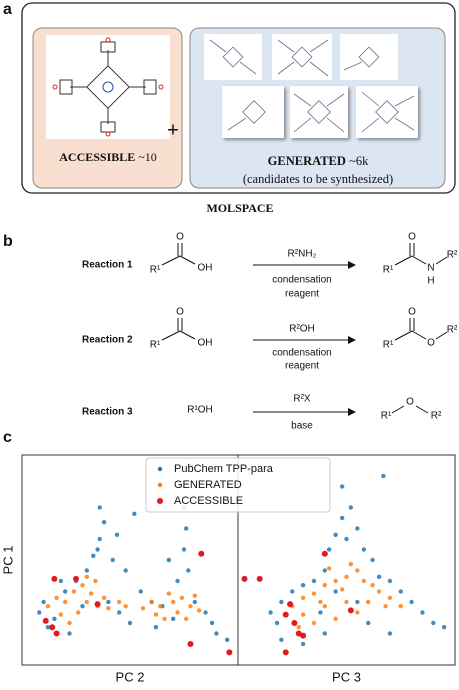 Image resolution: width=459 pixels, height=690 pixels. Describe the element at coordinates (302, 254) in the screenshot. I see `reagent: R²NH₂` at that location.